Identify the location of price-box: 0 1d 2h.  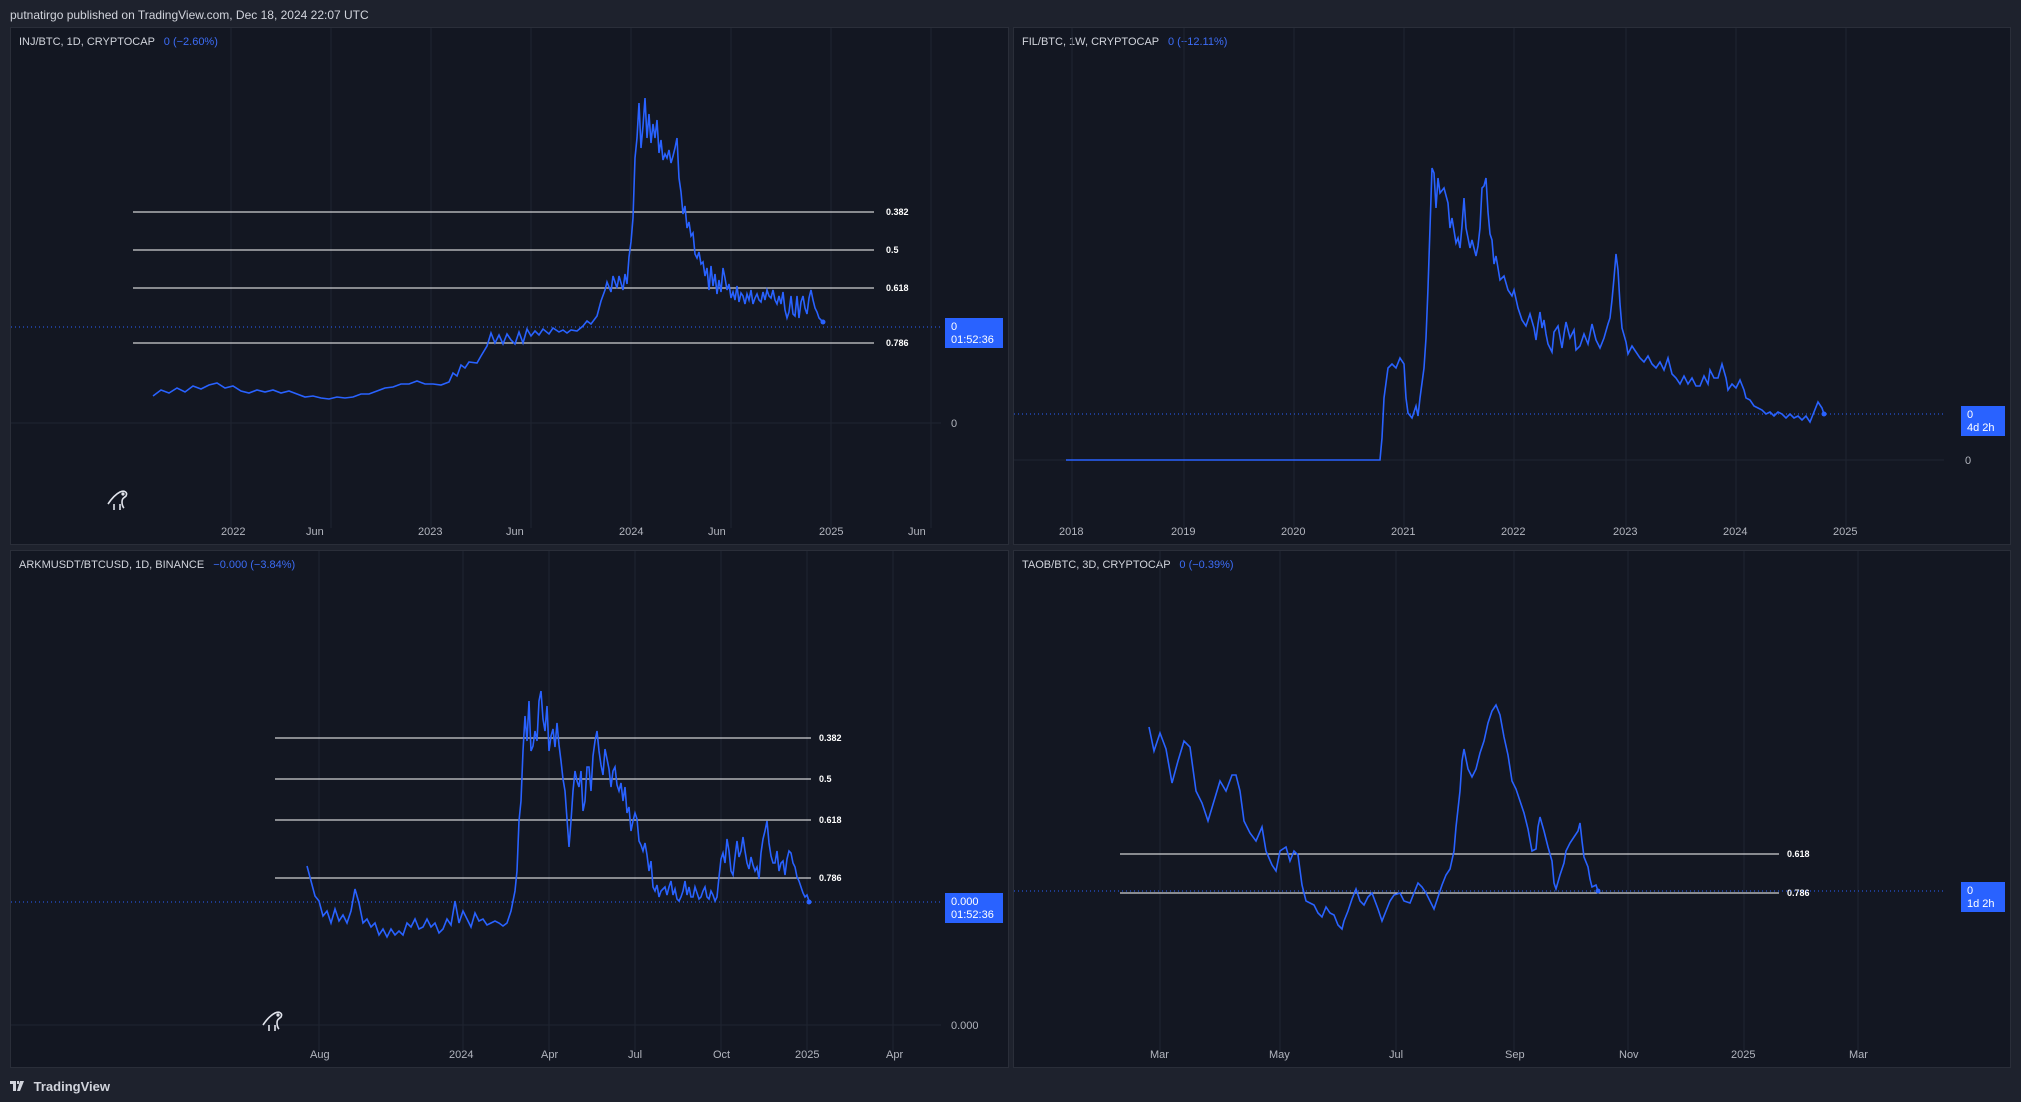
(1983, 897).